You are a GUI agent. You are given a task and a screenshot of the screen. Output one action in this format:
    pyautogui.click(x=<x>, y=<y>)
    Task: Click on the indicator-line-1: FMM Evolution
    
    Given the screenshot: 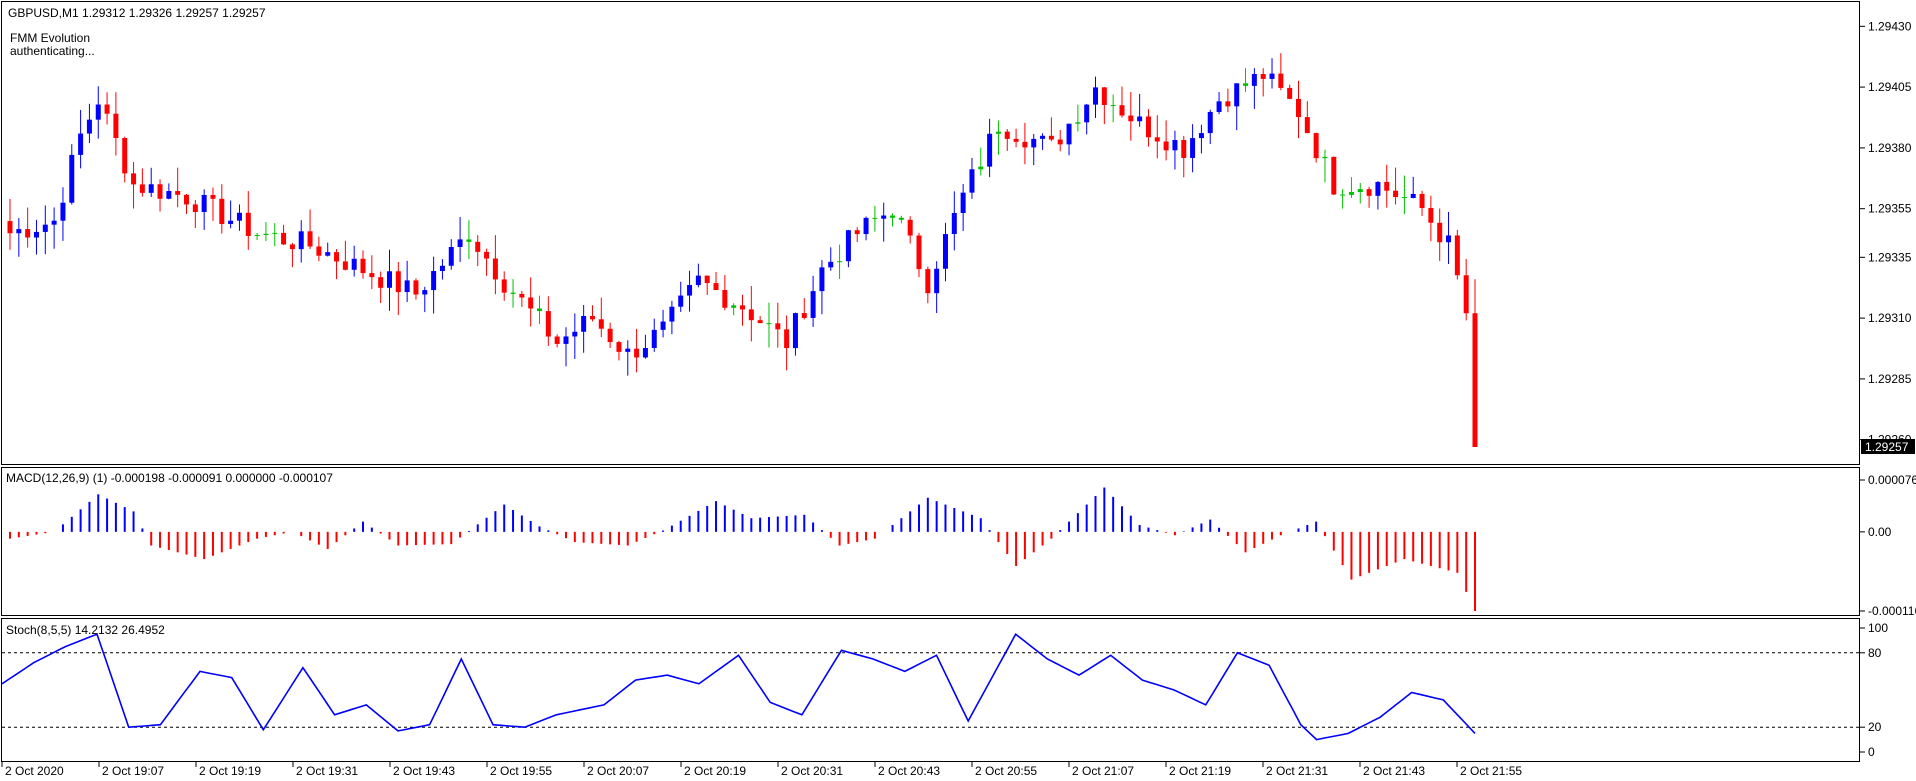 What is the action you would take?
    pyautogui.click(x=50, y=38)
    